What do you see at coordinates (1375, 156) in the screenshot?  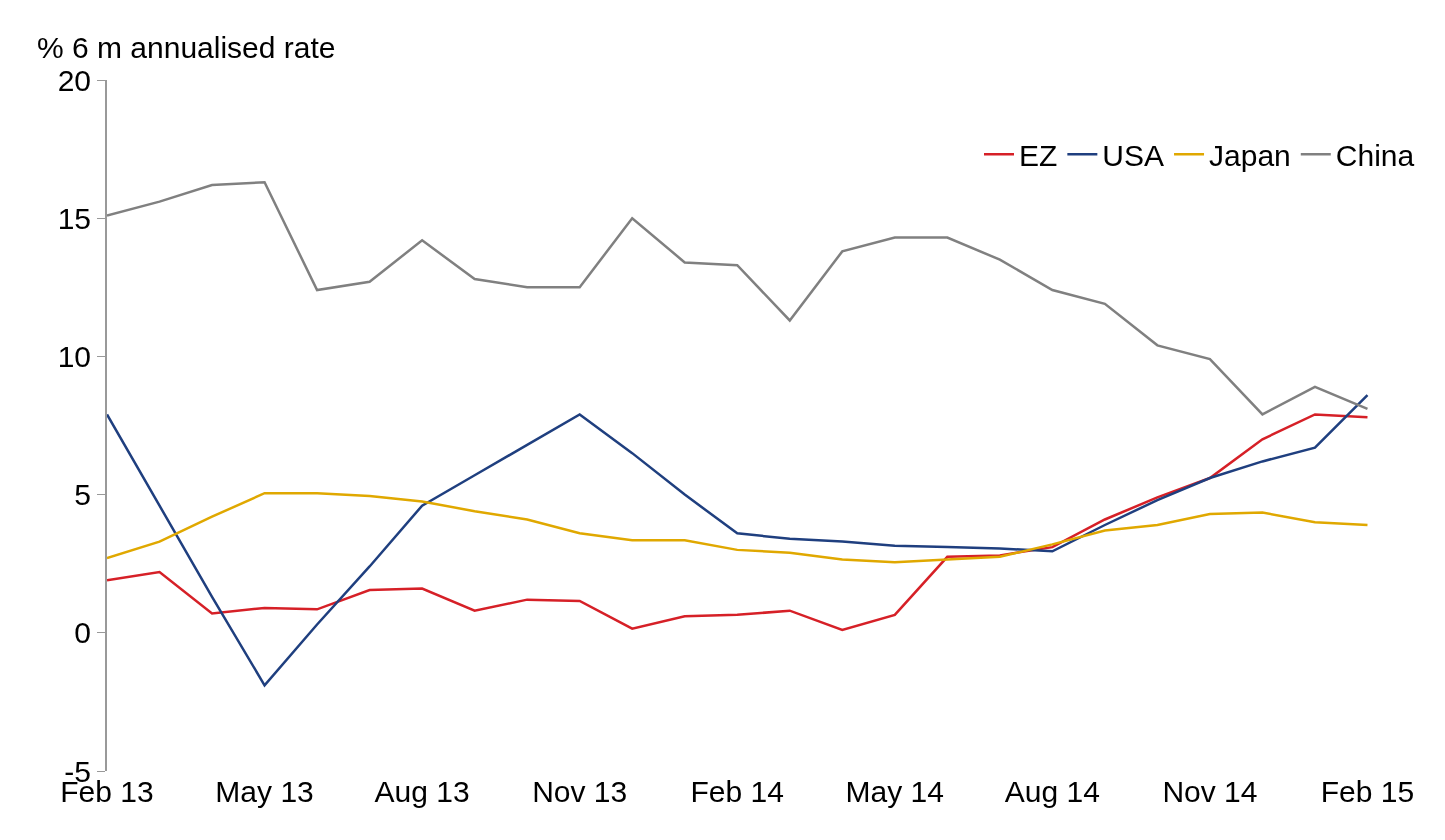 I see `legend-label: China` at bounding box center [1375, 156].